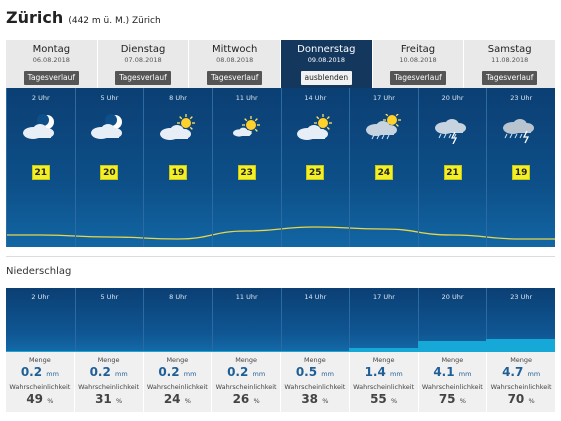 Image resolution: width=561 pixels, height=421 pixels. What do you see at coordinates (383, 98) in the screenshot?
I see `forecast-hour-label: 17 Uhr` at bounding box center [383, 98].